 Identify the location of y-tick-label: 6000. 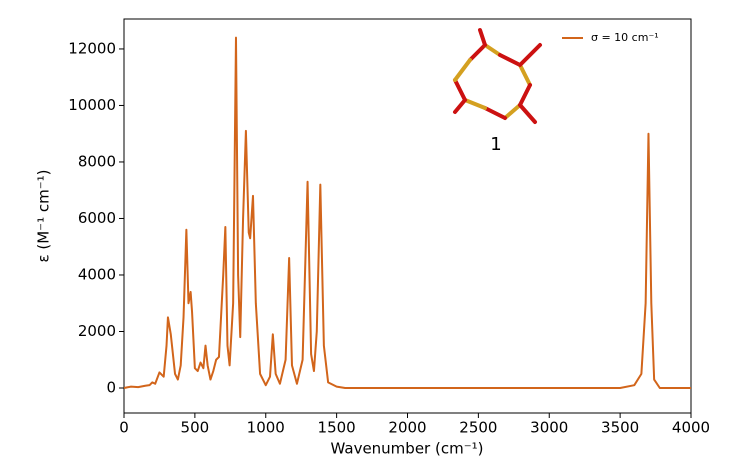
(97, 218).